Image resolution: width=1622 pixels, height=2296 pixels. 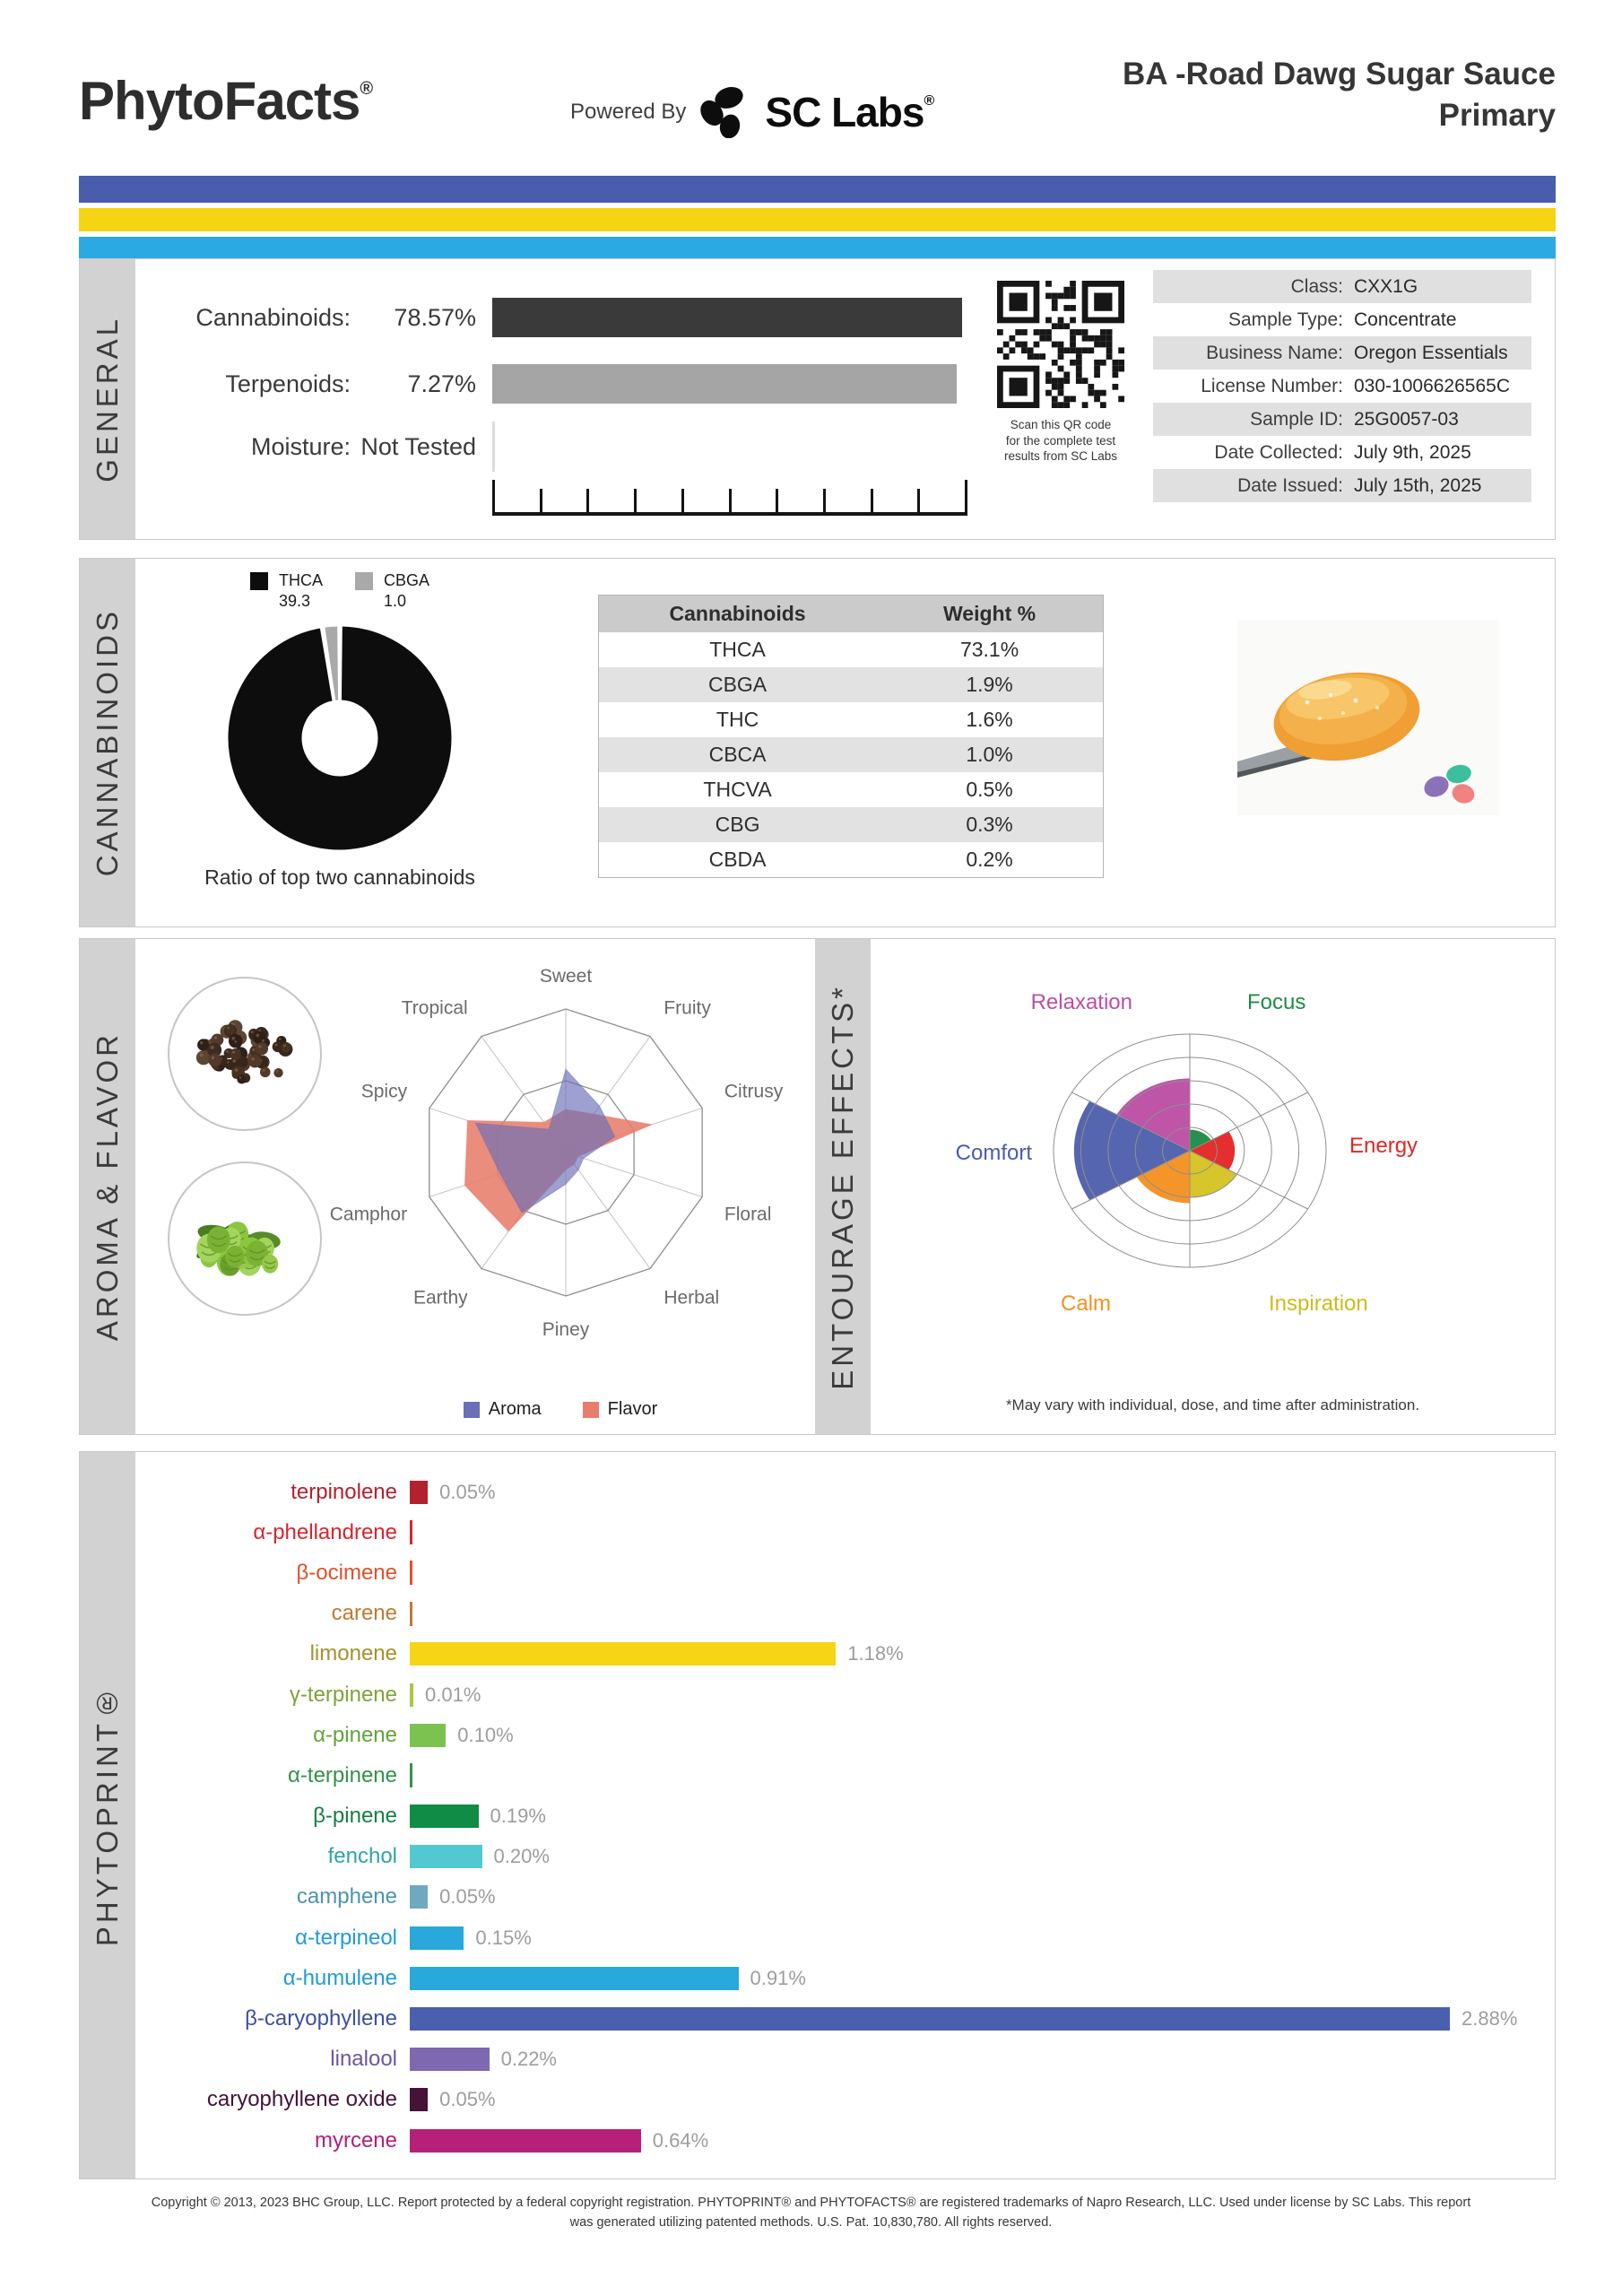 I want to click on cannabinoid-weight: 0.5%, so click(x=989, y=789).